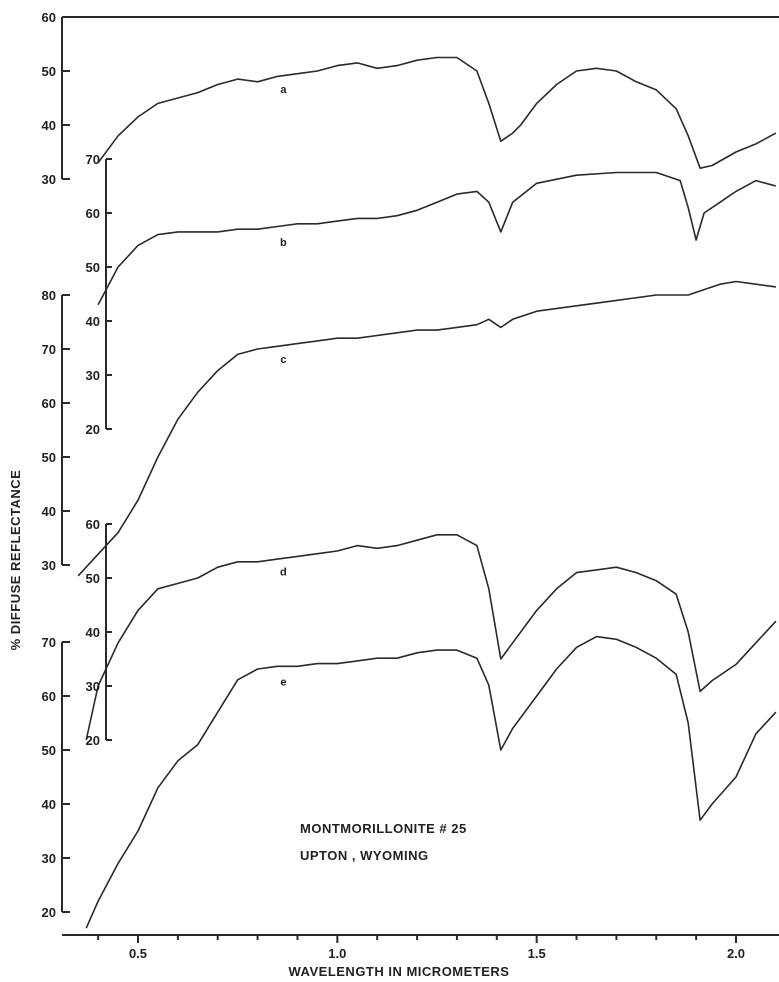 The width and height of the screenshot is (779, 982). I want to click on y-tick-label-b: 40, so click(93, 321).